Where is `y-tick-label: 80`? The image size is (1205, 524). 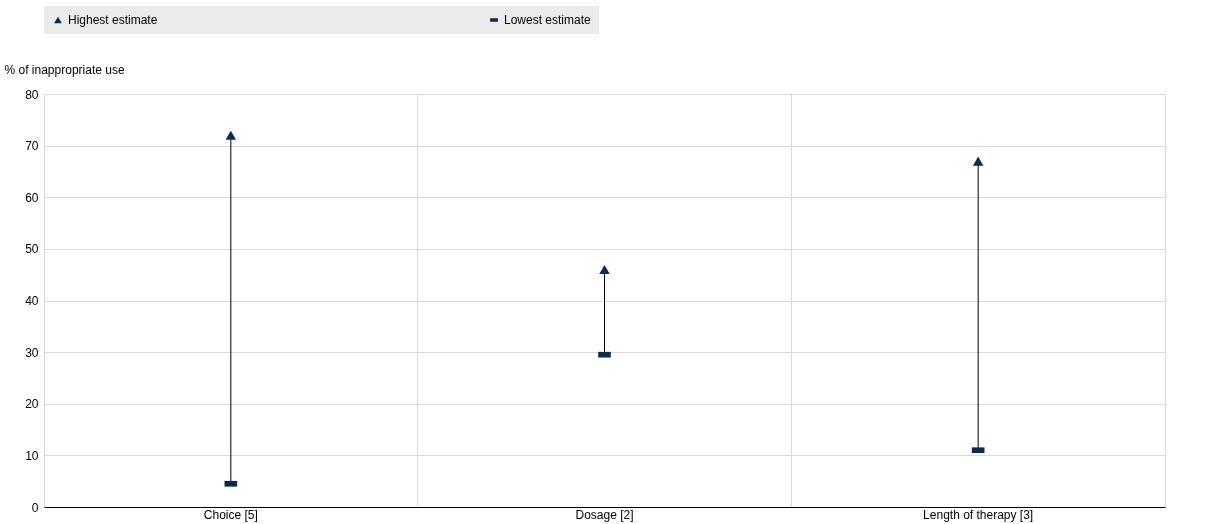
y-tick-label: 80 is located at coordinates (32, 94).